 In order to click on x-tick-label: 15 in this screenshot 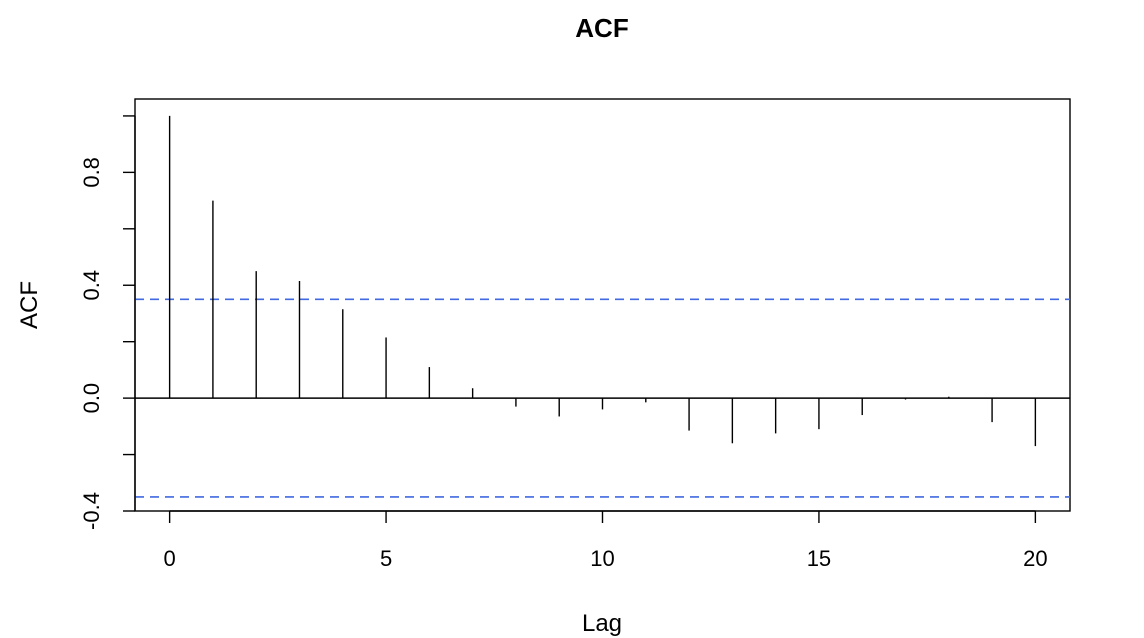, I will do `click(819, 558)`.